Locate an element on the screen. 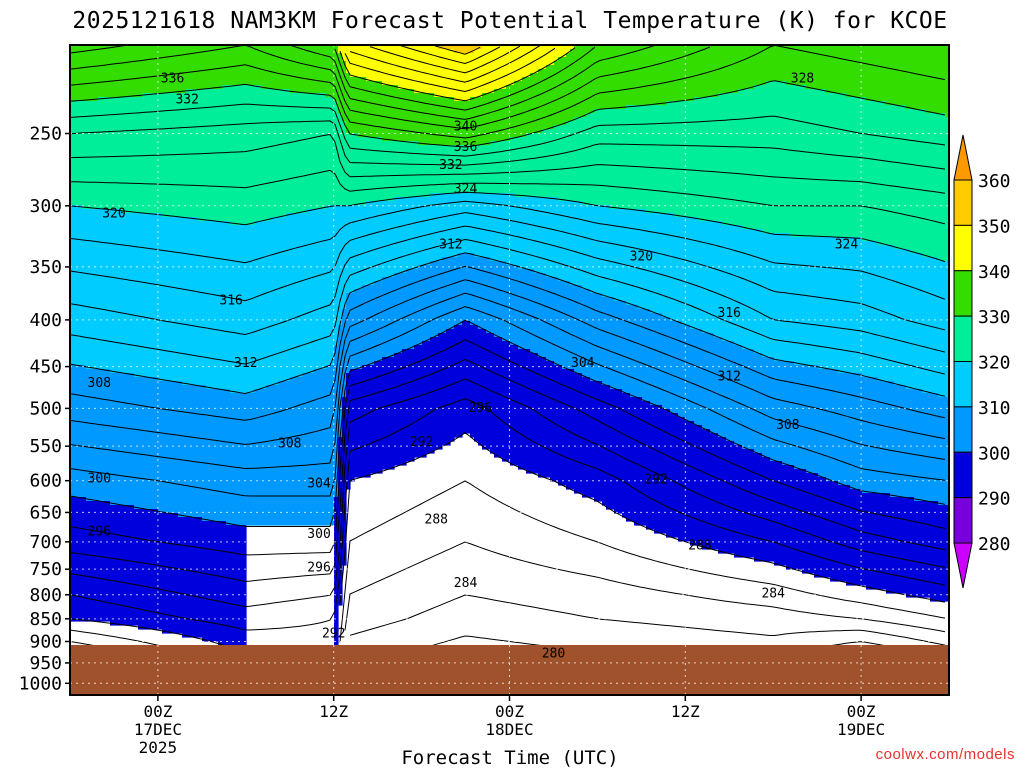  contour-label: 288 is located at coordinates (436, 519).